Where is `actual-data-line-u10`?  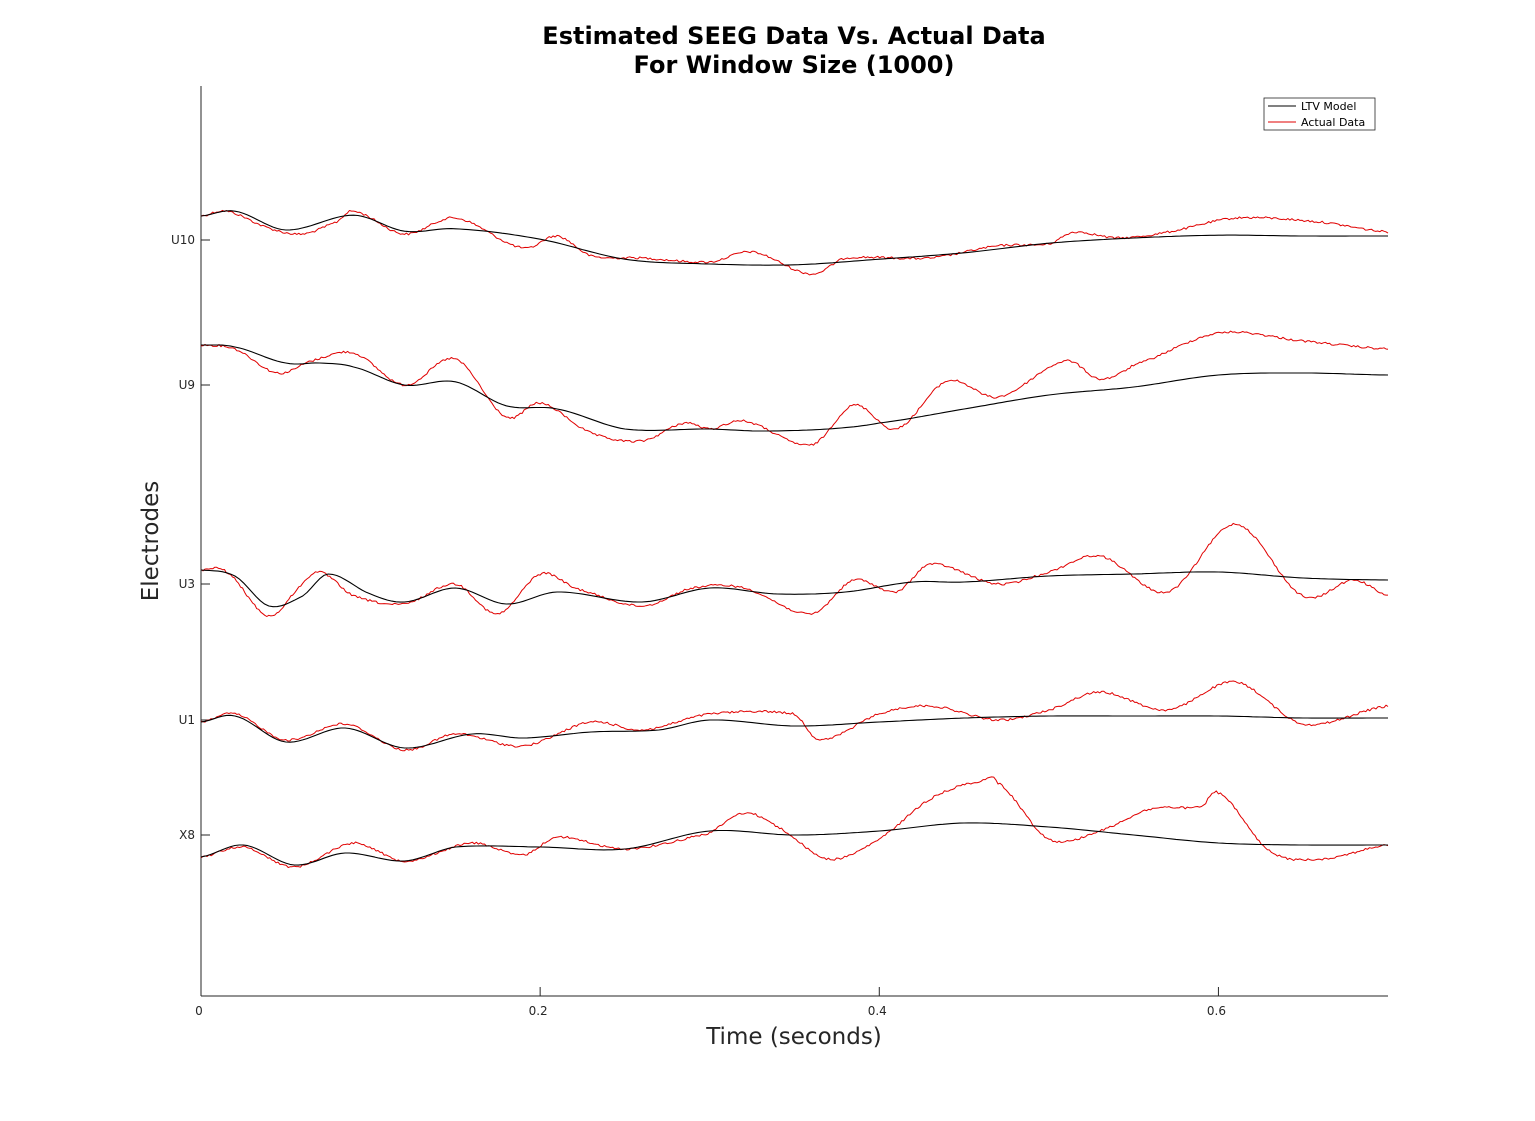
actual-data-line-u10 is located at coordinates (794, 242).